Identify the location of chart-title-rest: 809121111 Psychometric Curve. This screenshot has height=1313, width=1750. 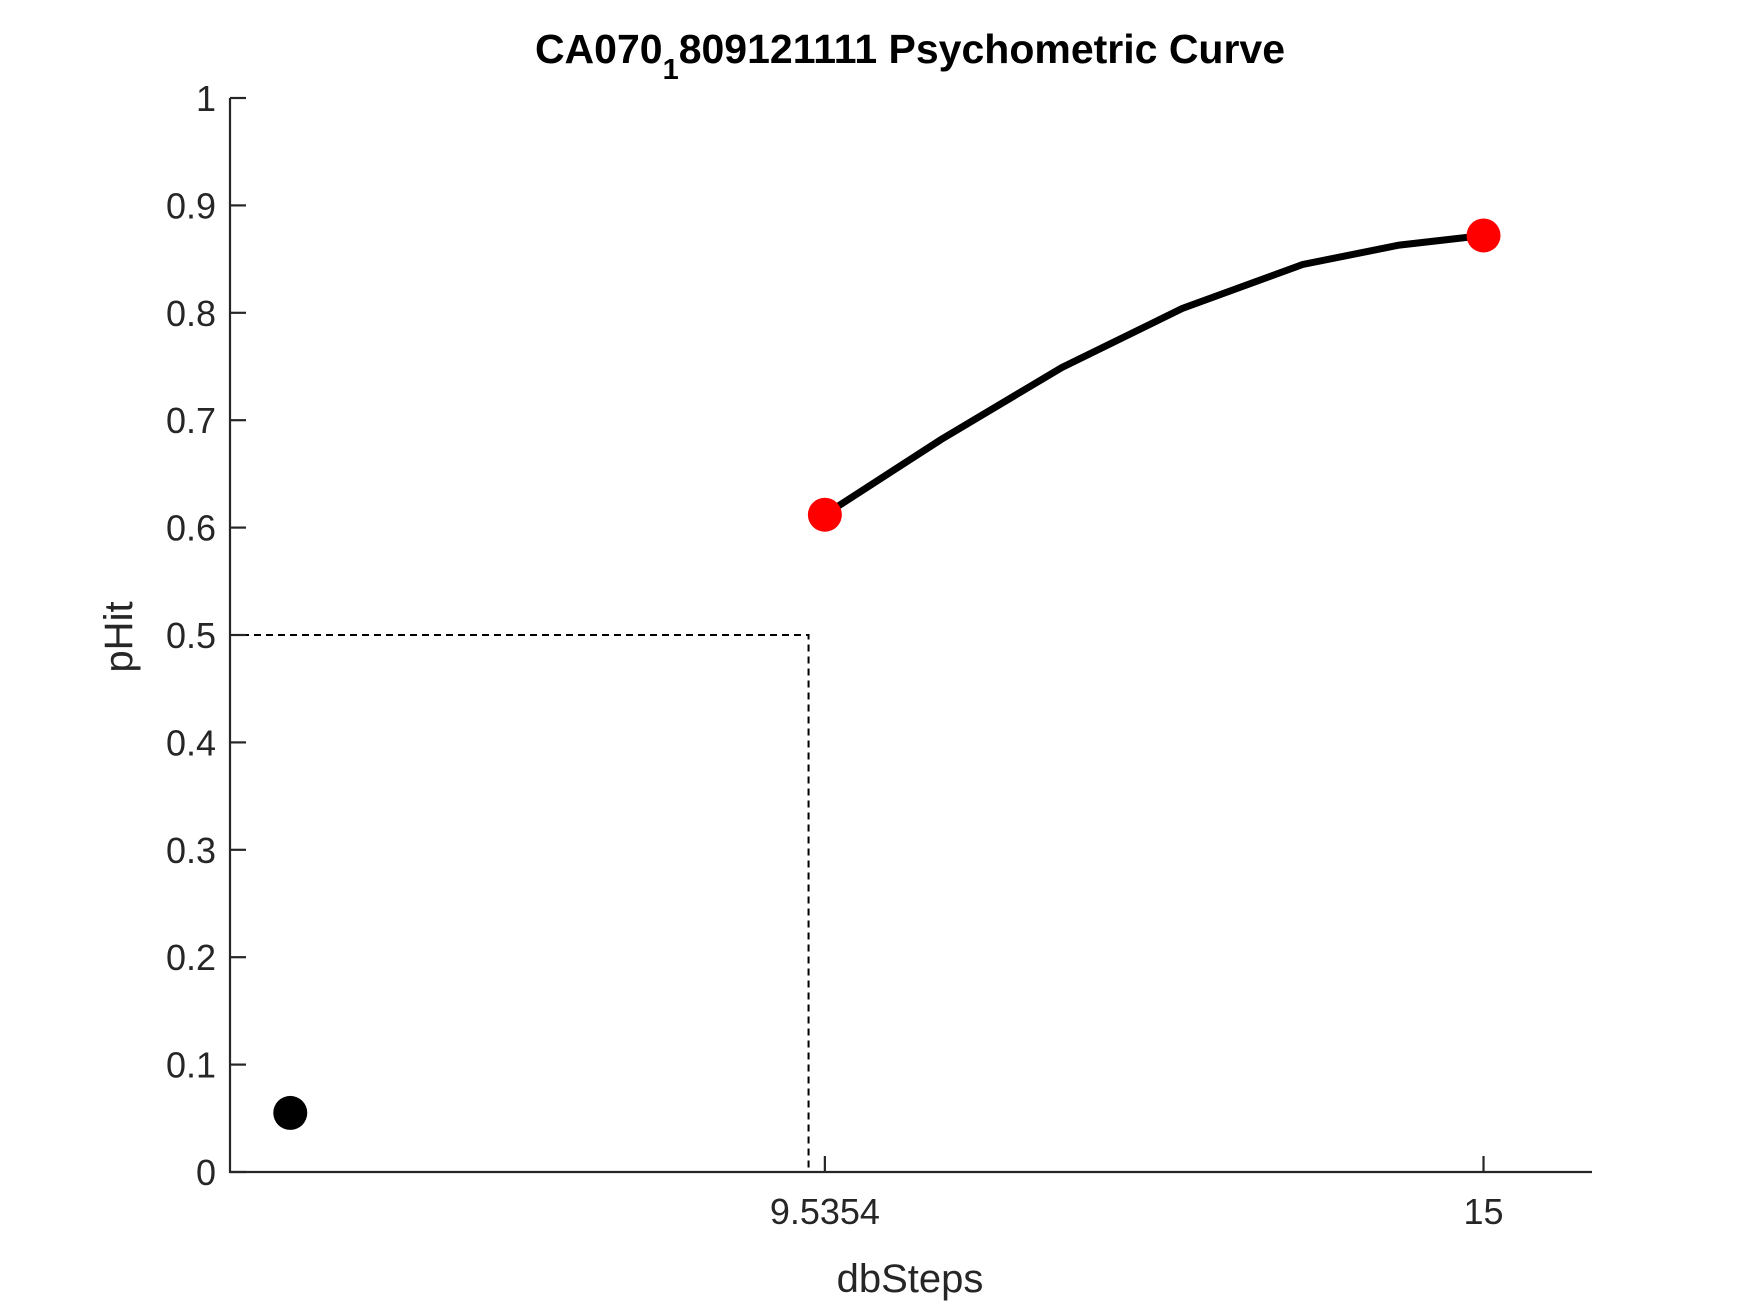
(982, 49).